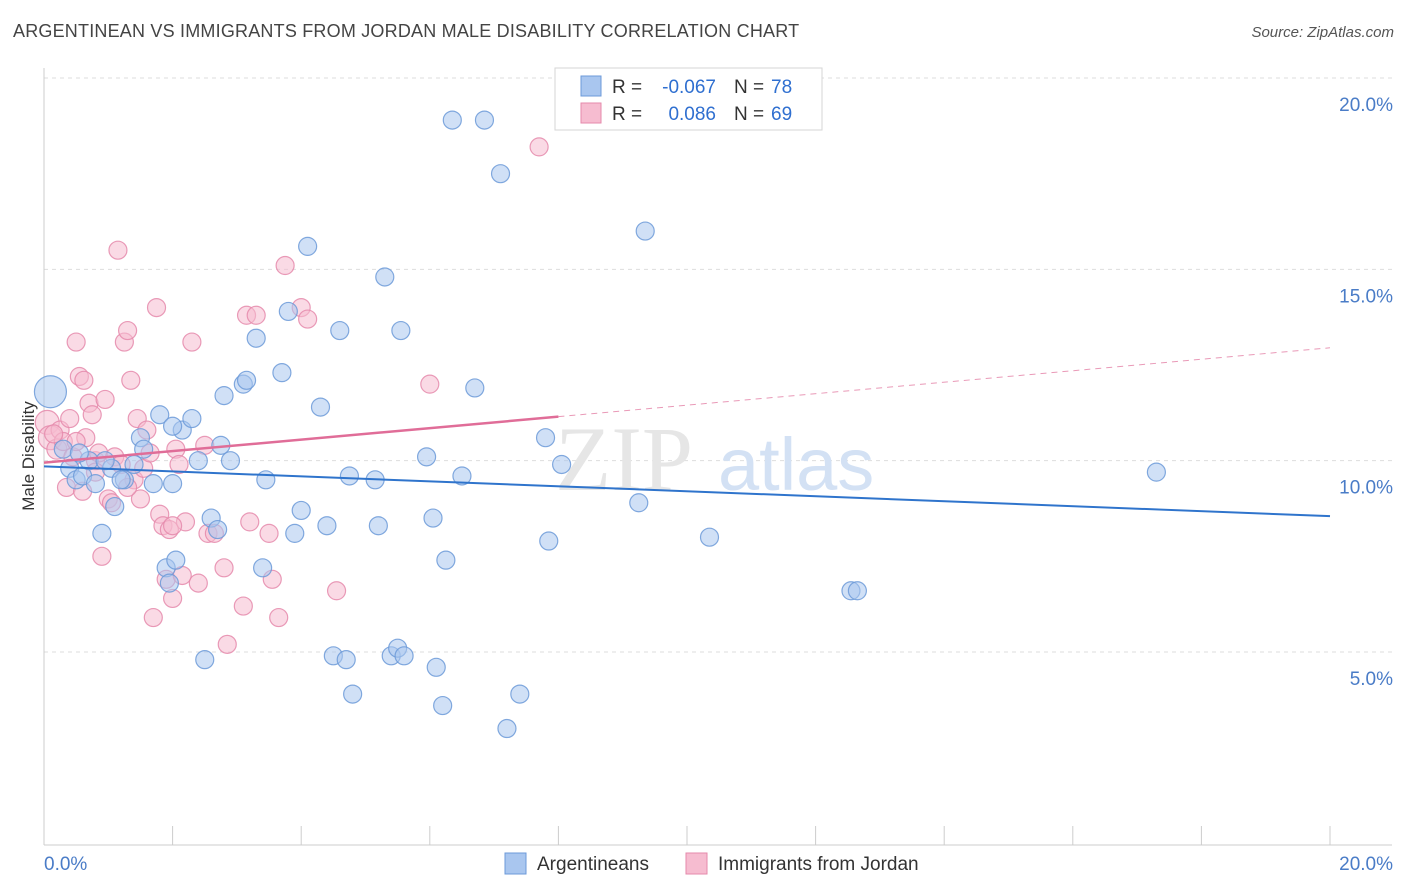  I want to click on correlation-legend: R = -0.067 N = 78 R = 0.086 N = 69, so click(688, 99).